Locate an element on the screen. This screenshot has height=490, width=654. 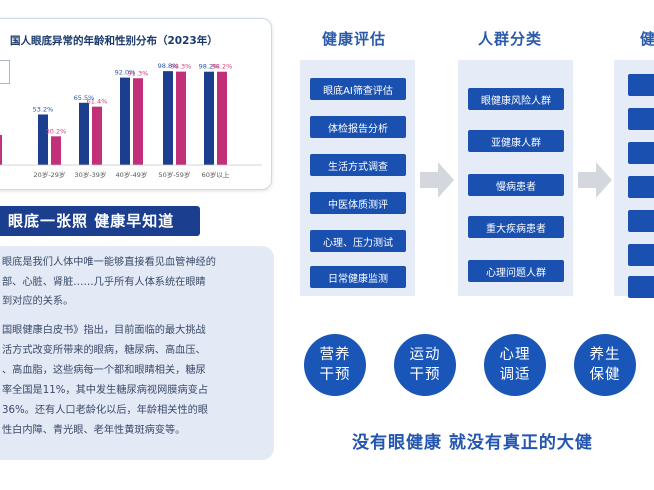
circle-psychology: 心理 调适 is located at coordinates (515, 365).